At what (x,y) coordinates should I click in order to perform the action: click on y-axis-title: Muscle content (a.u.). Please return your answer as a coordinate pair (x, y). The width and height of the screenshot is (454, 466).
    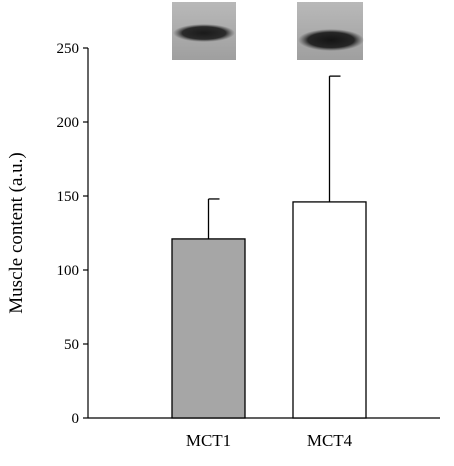
    Looking at the image, I should click on (16, 232).